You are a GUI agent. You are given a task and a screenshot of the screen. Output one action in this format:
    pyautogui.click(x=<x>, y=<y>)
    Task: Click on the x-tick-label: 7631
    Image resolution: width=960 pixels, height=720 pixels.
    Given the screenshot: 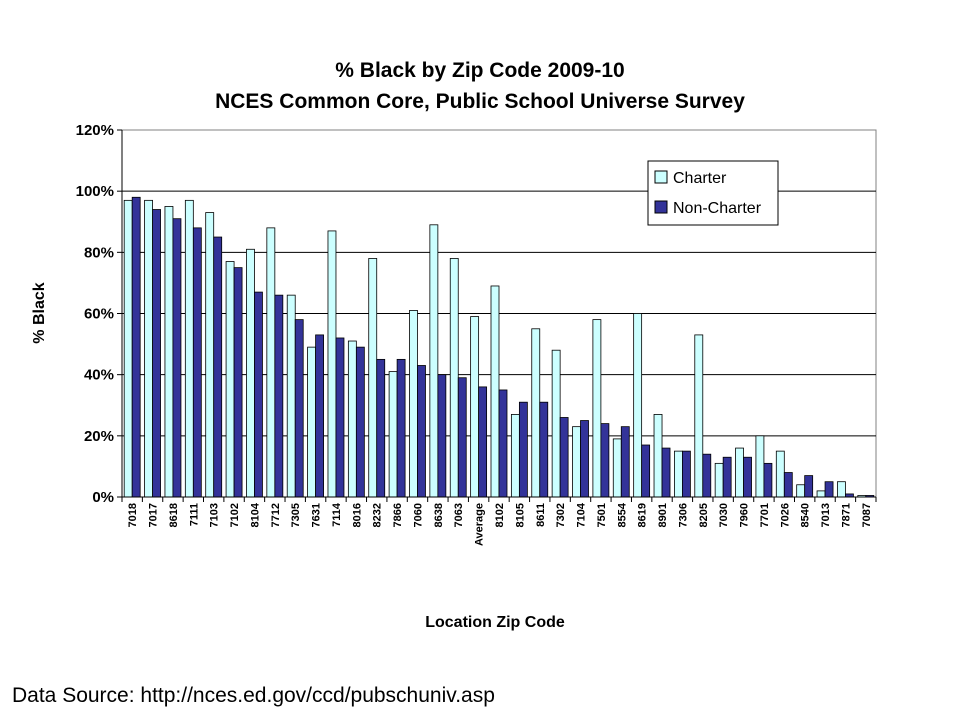 What is the action you would take?
    pyautogui.click(x=317, y=515)
    